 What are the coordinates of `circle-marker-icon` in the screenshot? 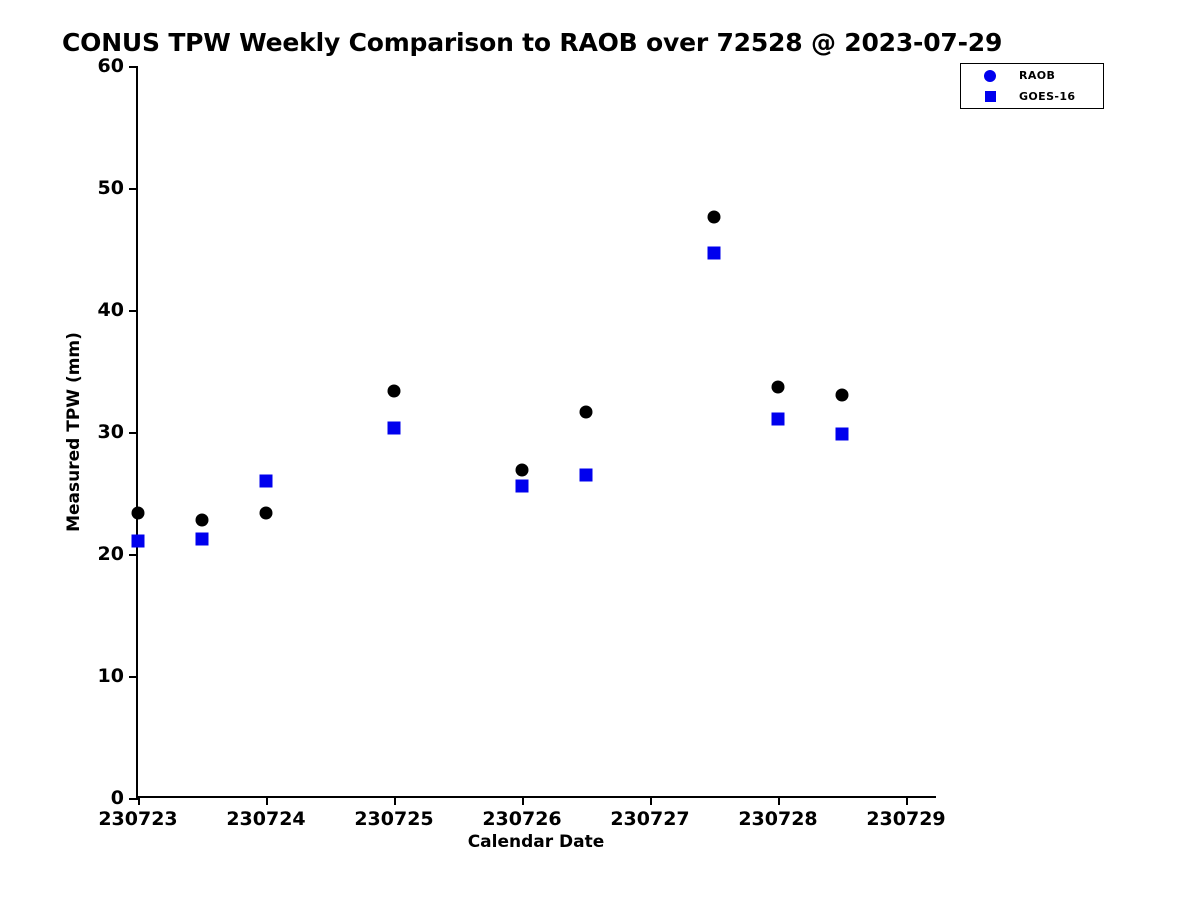 It's located at (990, 75).